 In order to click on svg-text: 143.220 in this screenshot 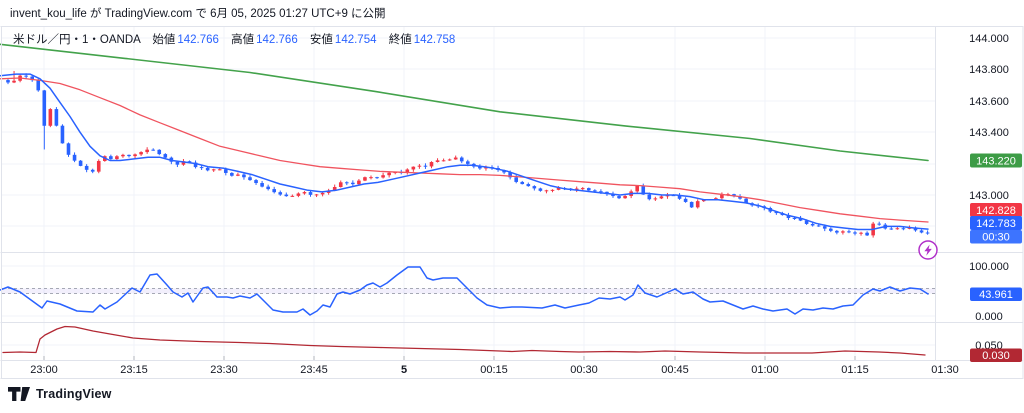, I will do `click(996, 161)`.